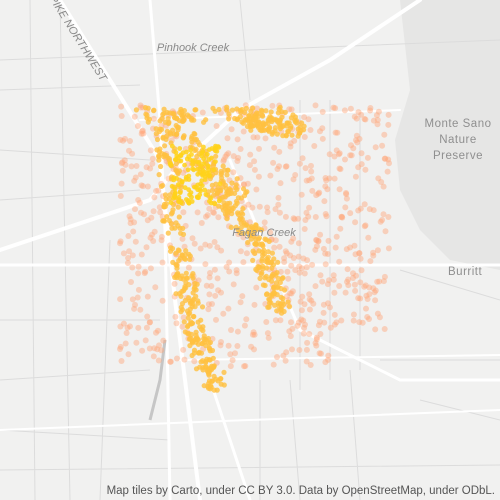 The width and height of the screenshot is (500, 500). What do you see at coordinates (458, 156) in the screenshot?
I see `place-label: Preserve` at bounding box center [458, 156].